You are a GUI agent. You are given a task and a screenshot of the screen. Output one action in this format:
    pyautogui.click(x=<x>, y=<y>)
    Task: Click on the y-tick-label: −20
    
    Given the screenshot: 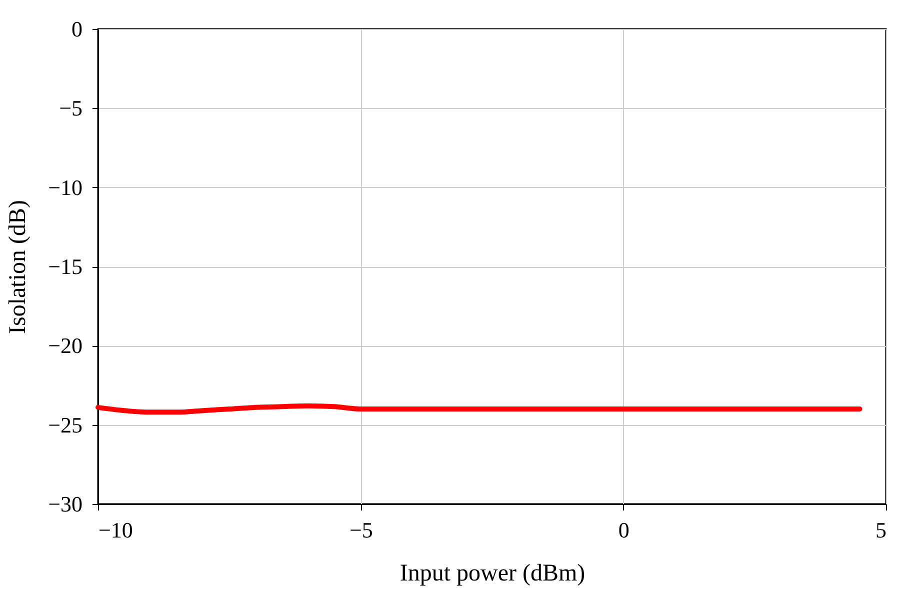 What is the action you would take?
    pyautogui.click(x=65, y=345)
    